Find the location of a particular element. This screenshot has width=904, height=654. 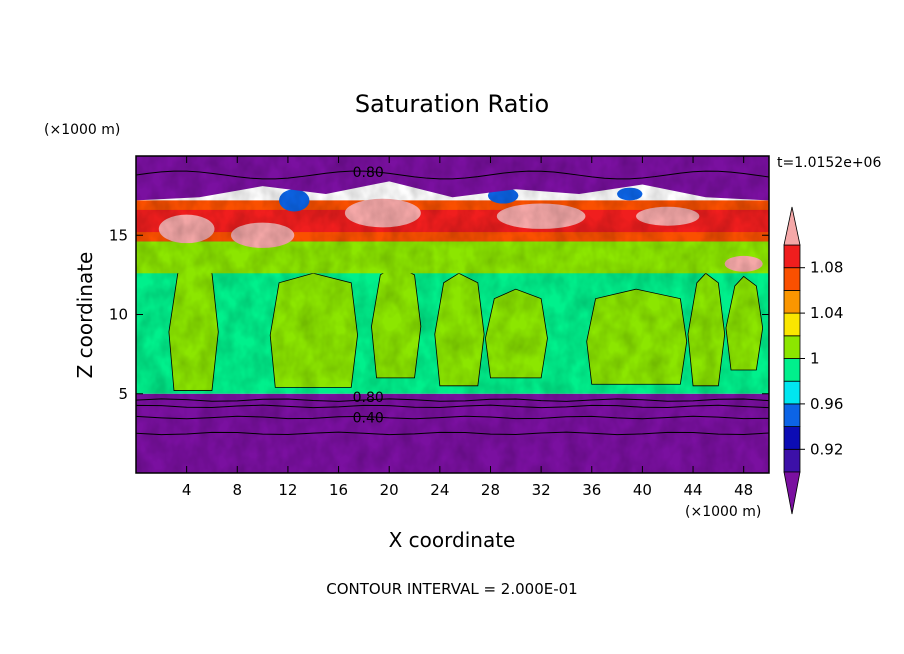

x-tick-label: 28 is located at coordinates (490, 490).